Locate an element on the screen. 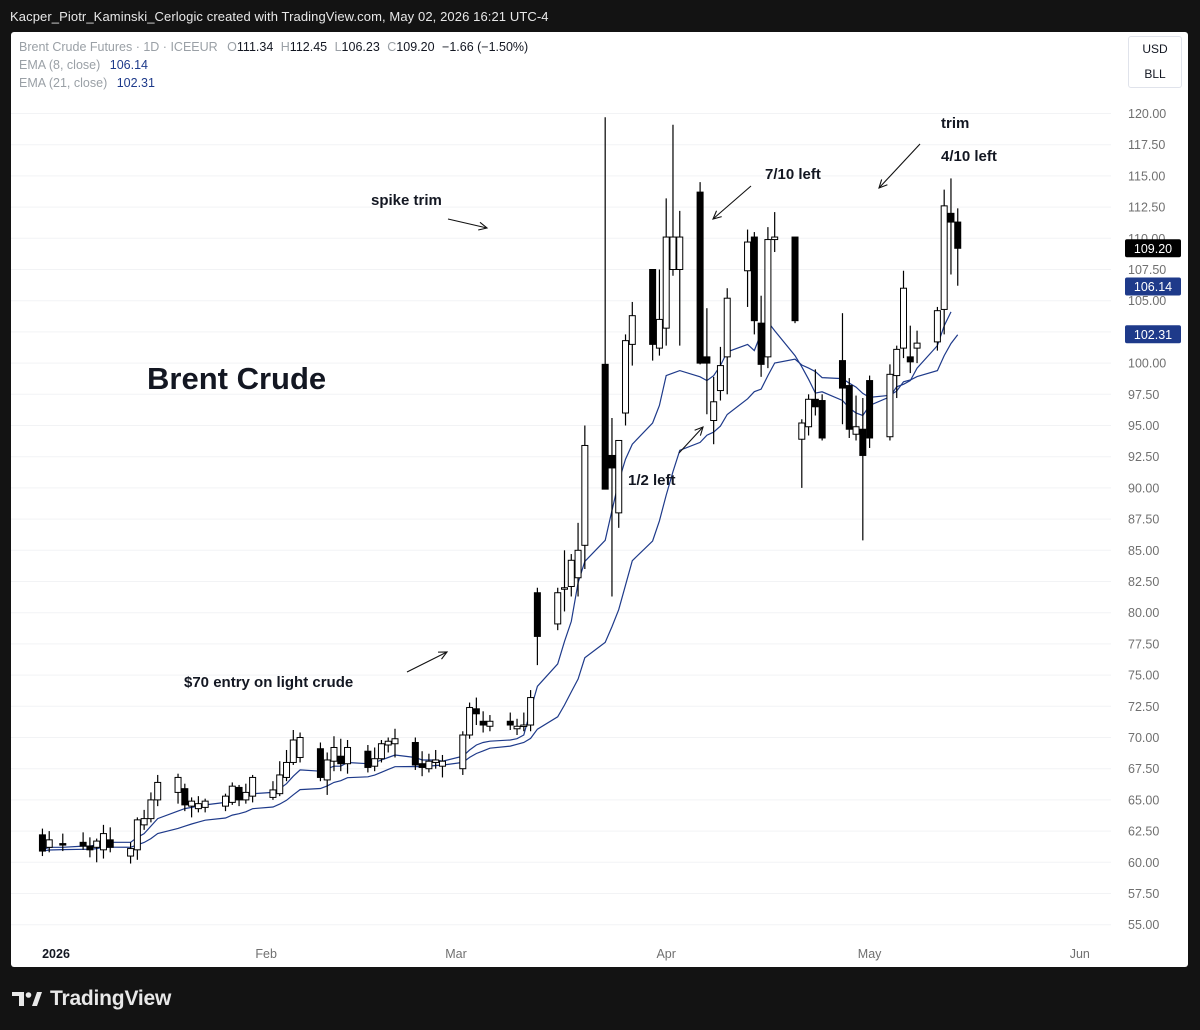 Image resolution: width=1200 pixels, height=1030 pixels. currency-unit-selector: USD BLL is located at coordinates (1155, 62).